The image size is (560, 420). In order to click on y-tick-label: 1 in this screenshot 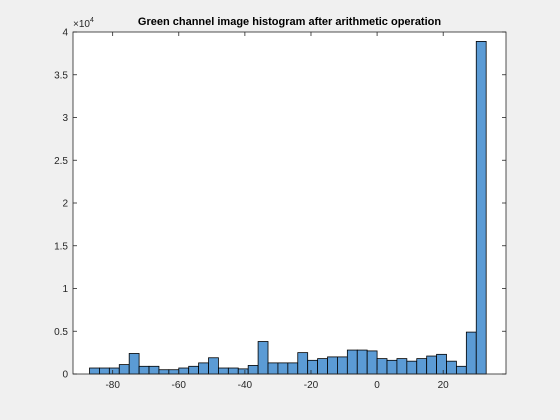, I will do `click(65, 289)`.